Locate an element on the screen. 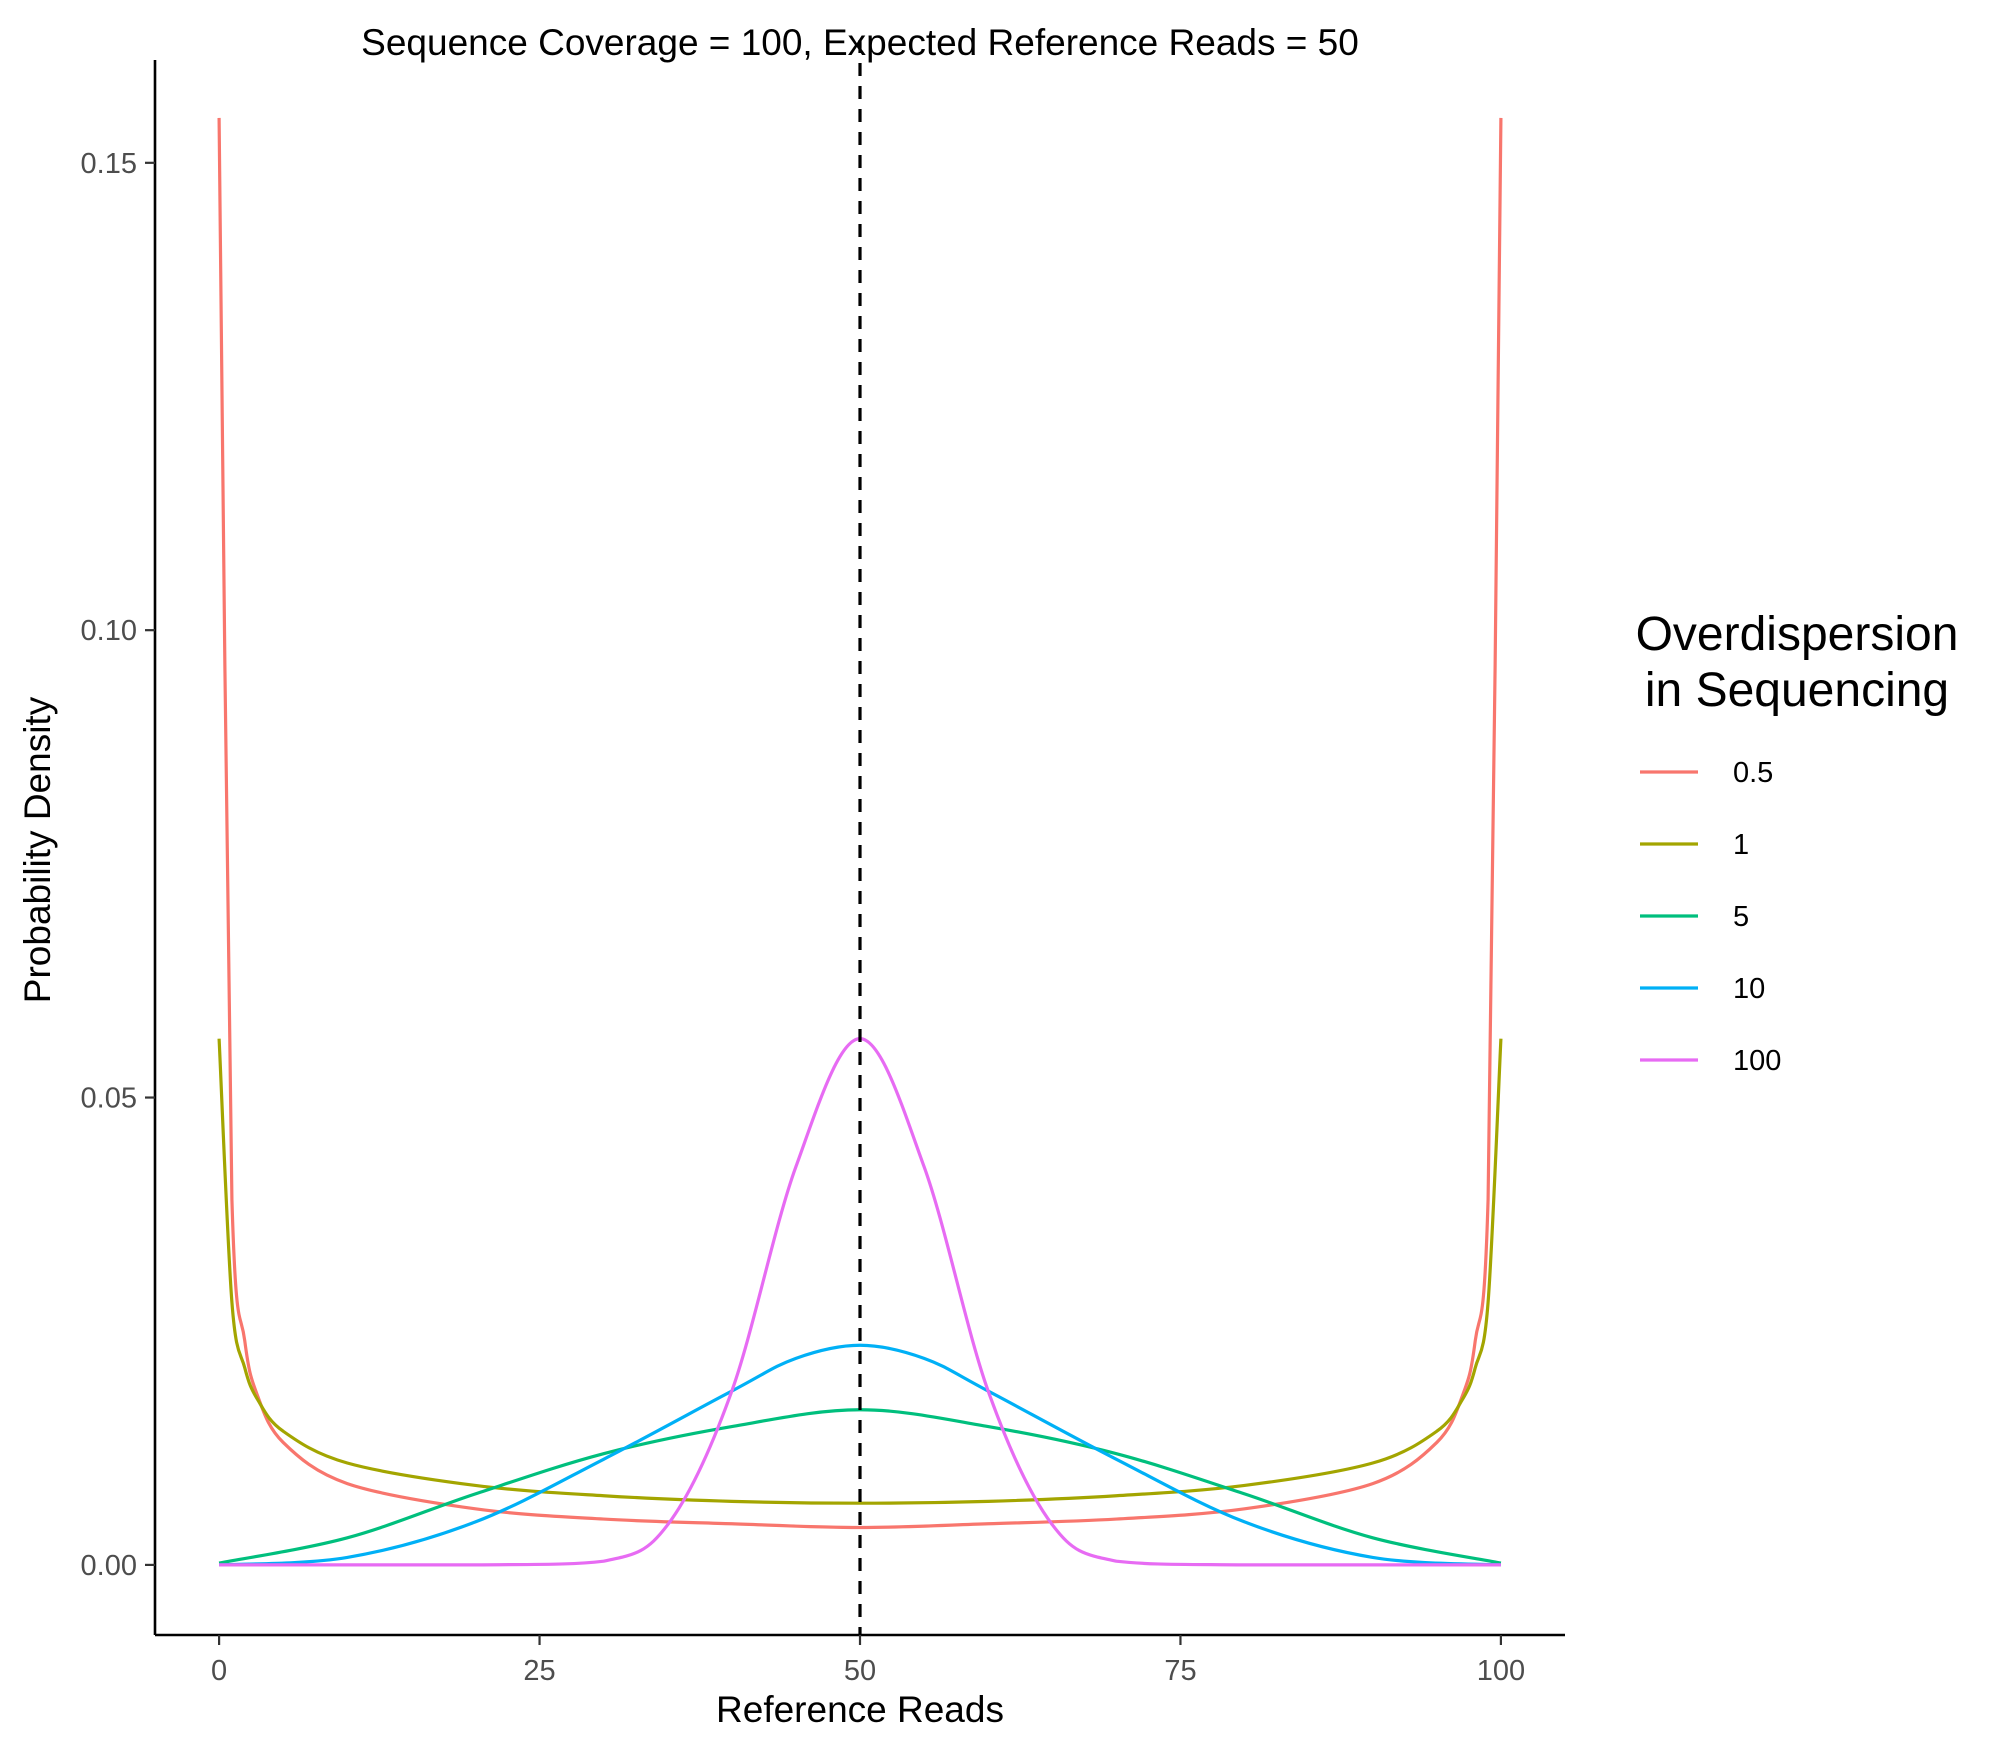 Image resolution: width=2000 pixels, height=1755 pixels. legend-label: 10 is located at coordinates (1749, 989).